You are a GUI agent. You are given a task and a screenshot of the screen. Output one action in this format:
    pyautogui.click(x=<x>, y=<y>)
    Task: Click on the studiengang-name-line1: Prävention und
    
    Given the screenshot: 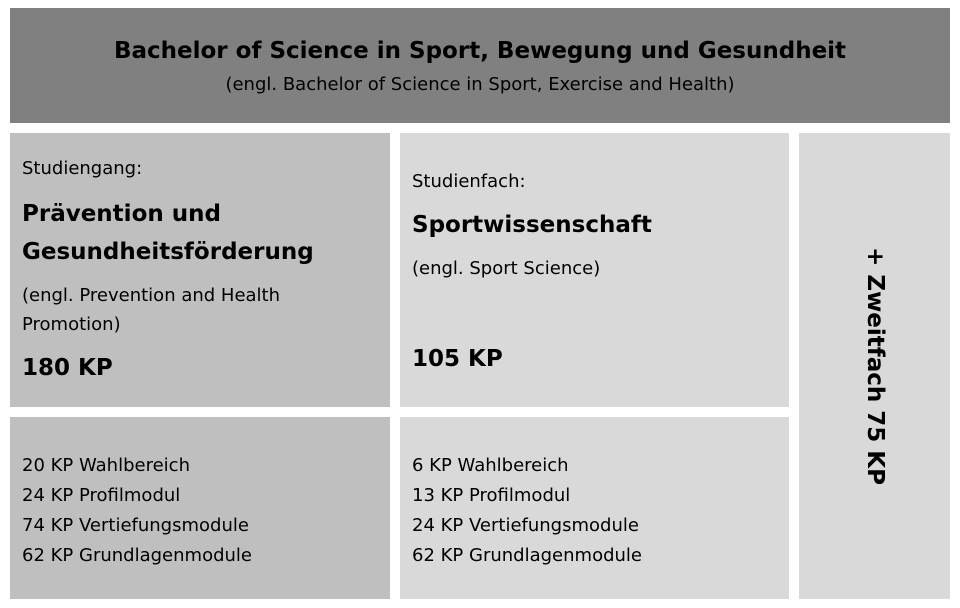 What is the action you would take?
    pyautogui.click(x=121, y=214)
    